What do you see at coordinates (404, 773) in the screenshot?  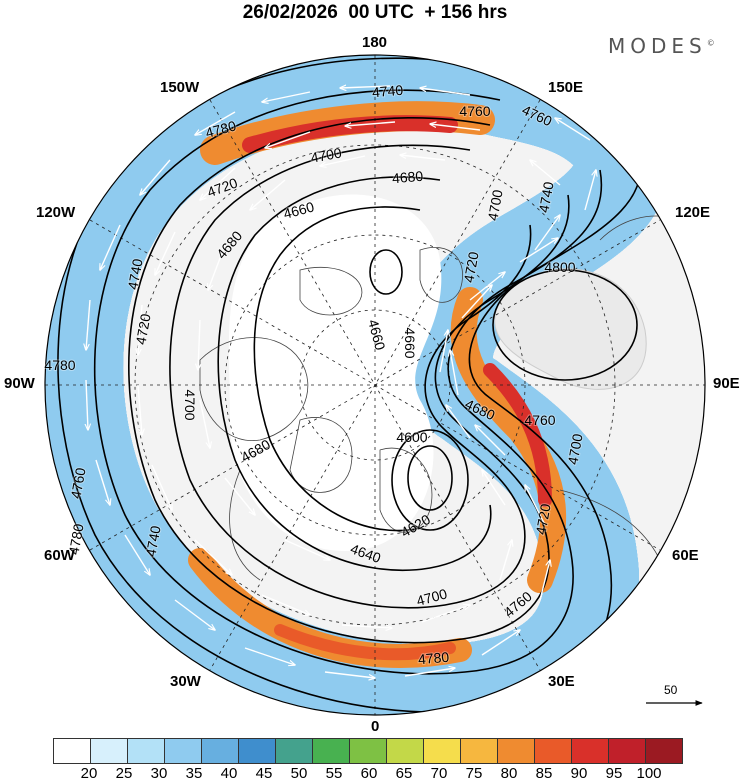 I see `colorbar-tick-label: 65` at bounding box center [404, 773].